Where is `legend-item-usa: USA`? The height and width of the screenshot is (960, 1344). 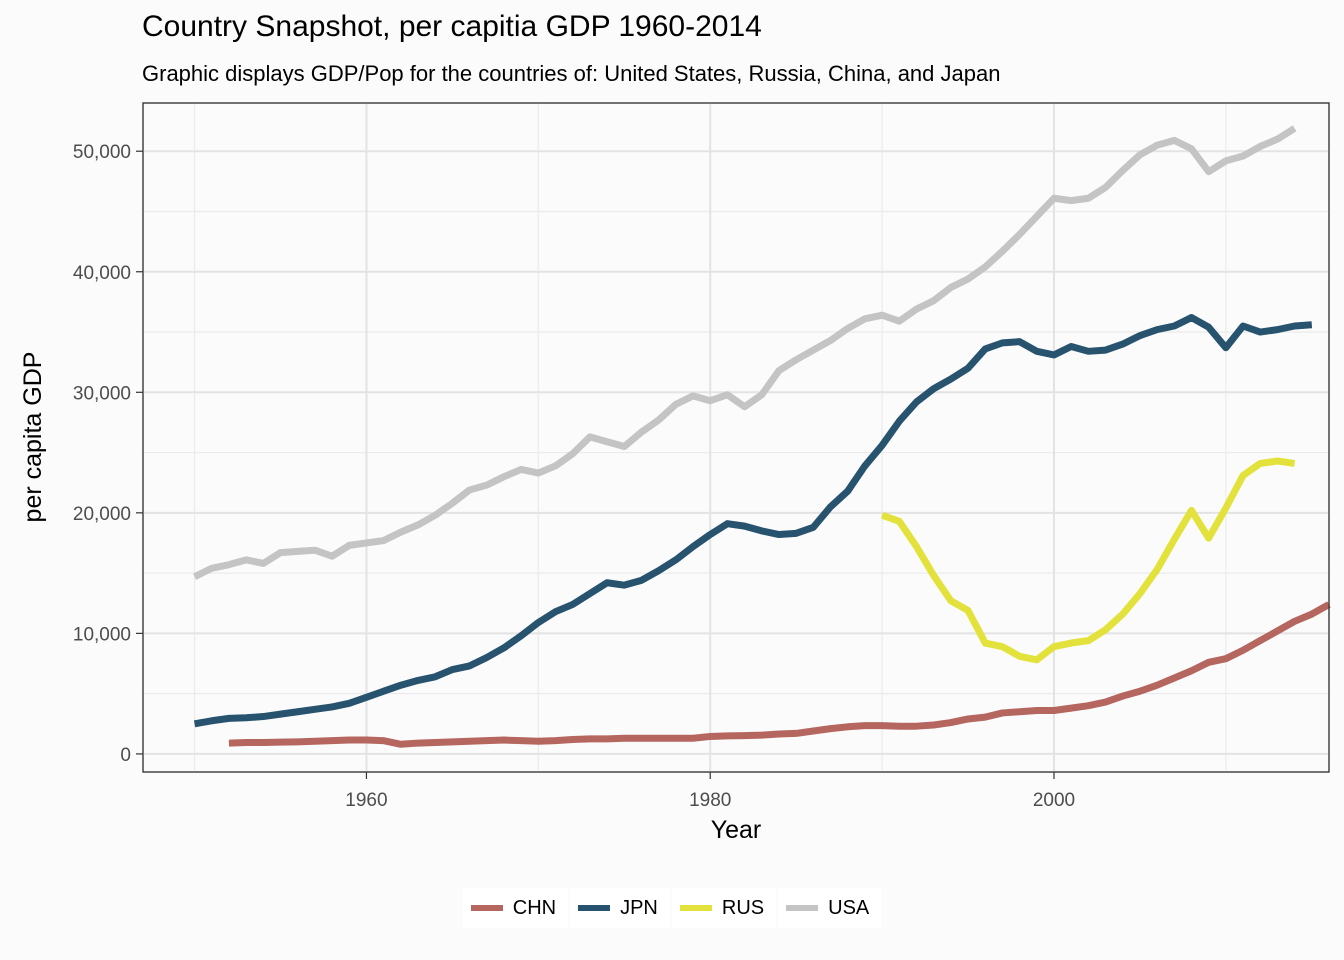
legend-item-usa: USA is located at coordinates (830, 908).